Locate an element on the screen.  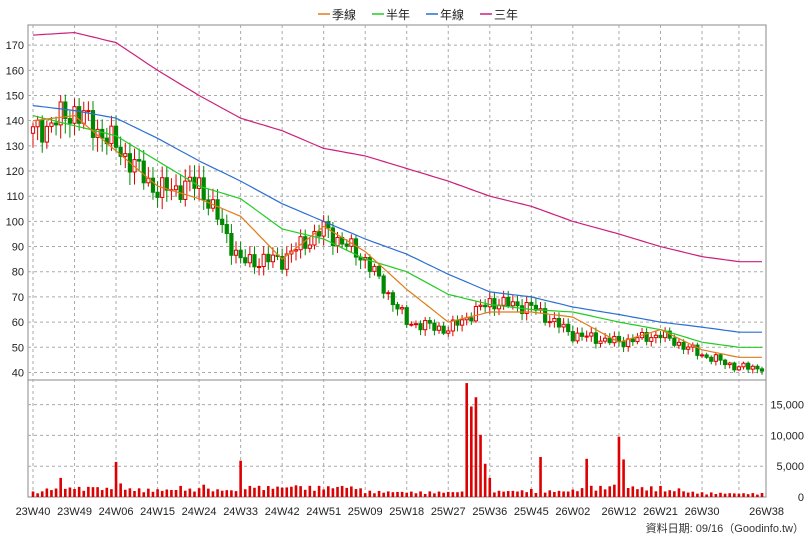
volume-tick-label: 10,000 is located at coordinates (787, 436).